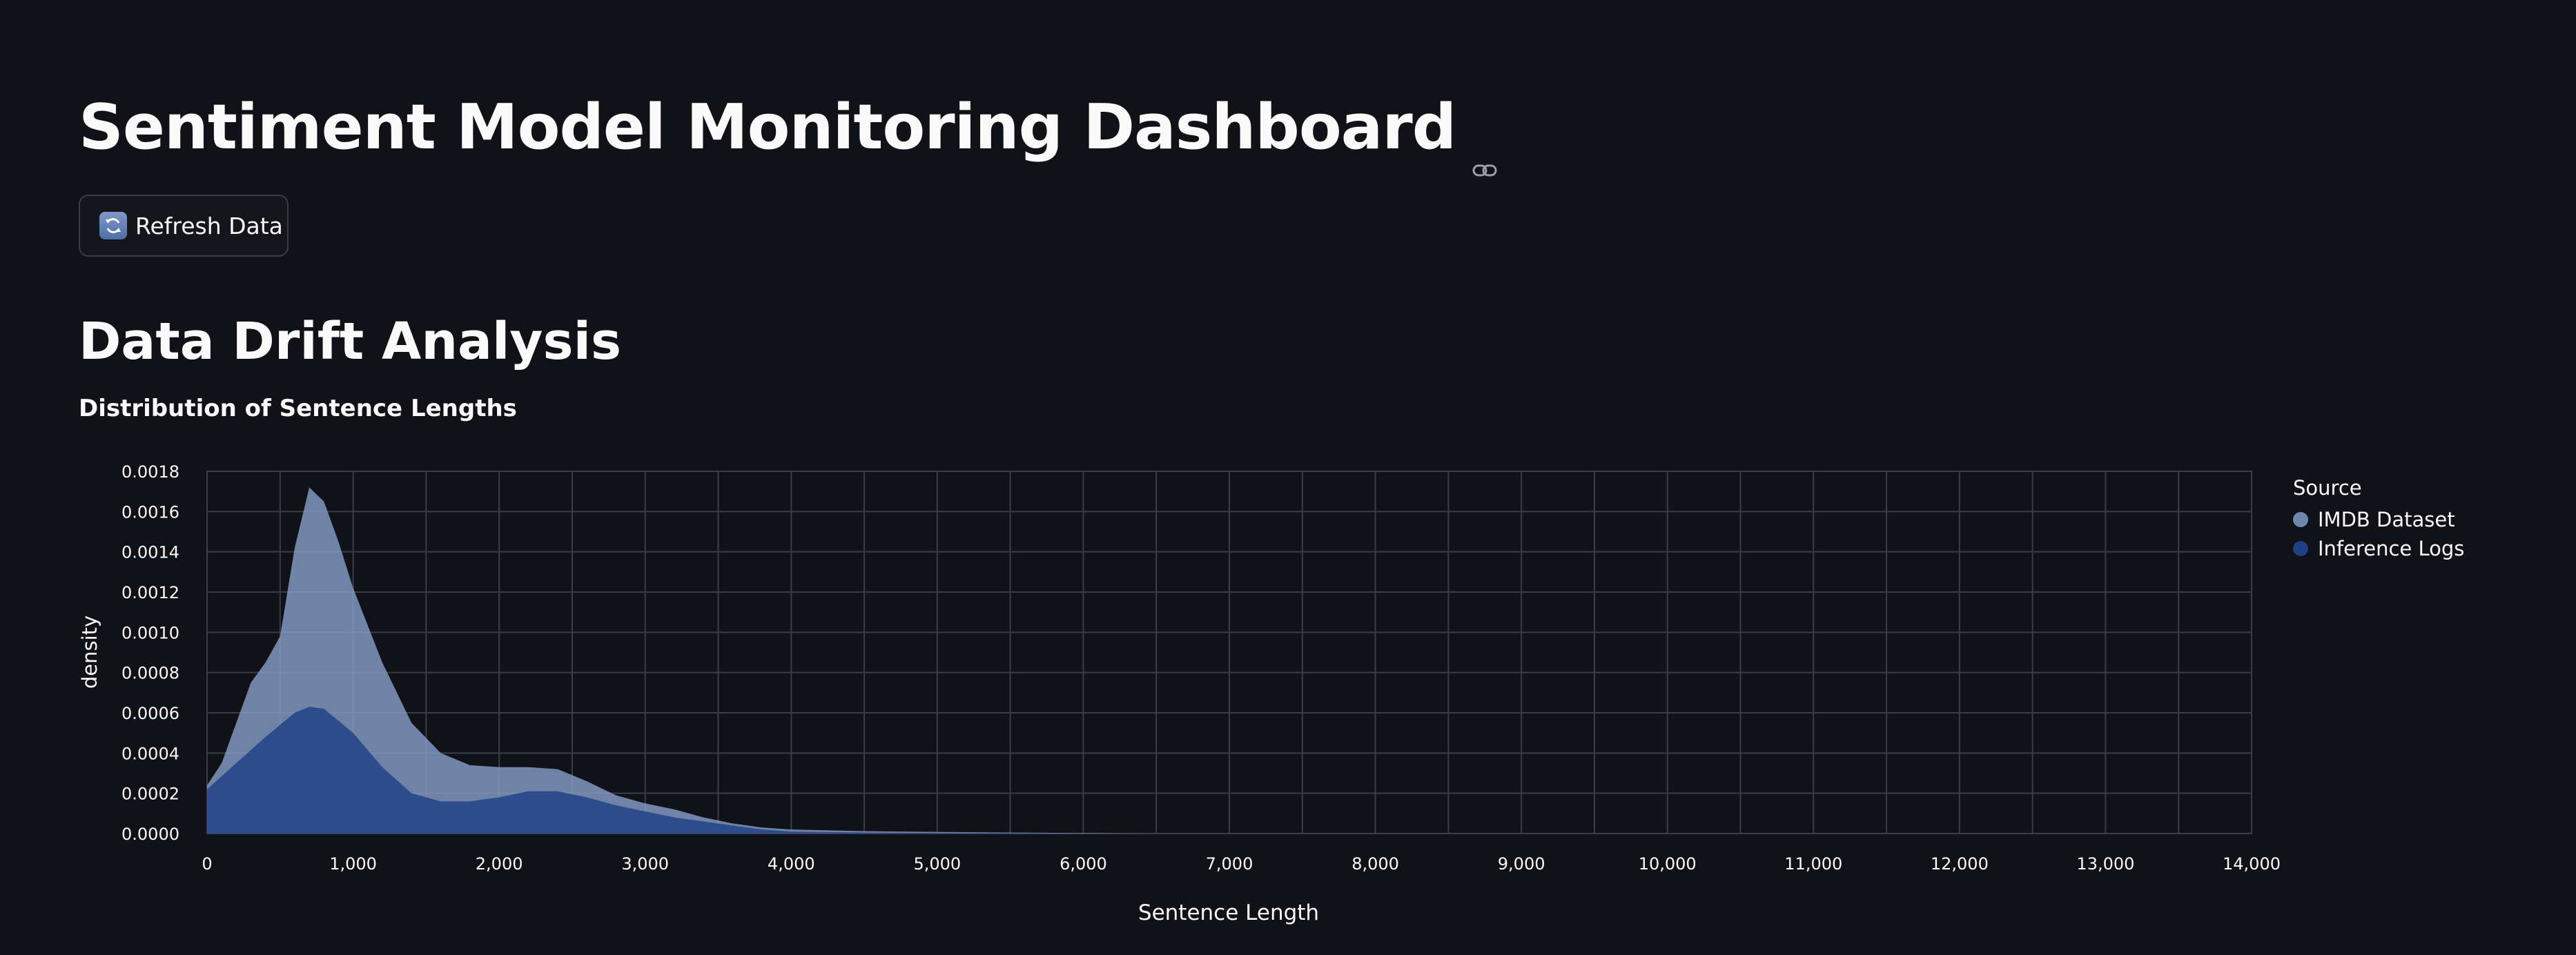  What do you see at coordinates (1813, 864) in the screenshot?
I see `x-tick-label: 11,000` at bounding box center [1813, 864].